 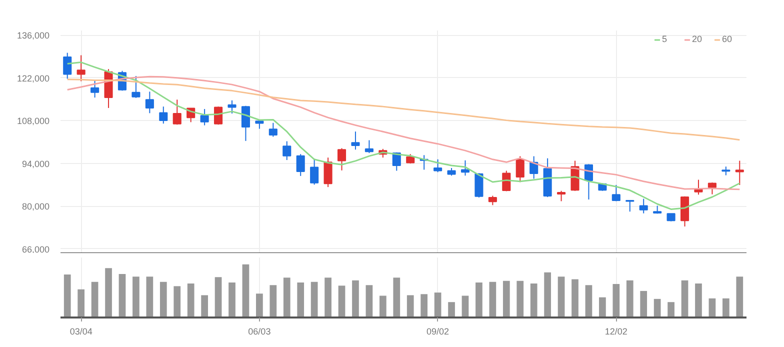 I want to click on y-tick-label: 108,000, so click(x=33, y=121).